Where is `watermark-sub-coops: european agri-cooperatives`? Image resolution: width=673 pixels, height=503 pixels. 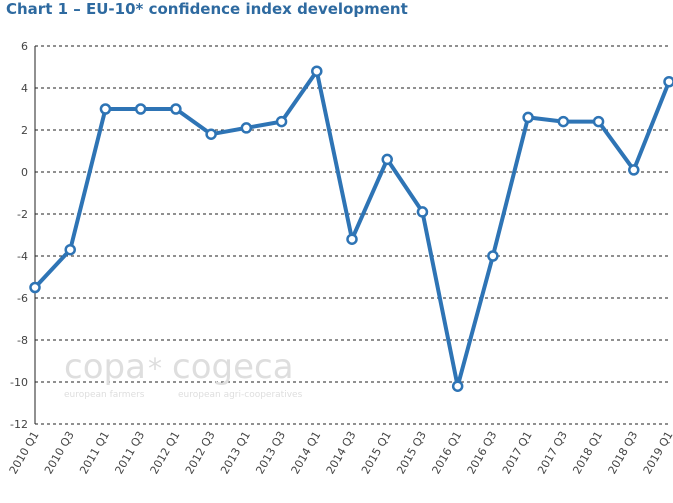
watermark-sub-coops: european agri-cooperatives is located at coordinates (240, 395).